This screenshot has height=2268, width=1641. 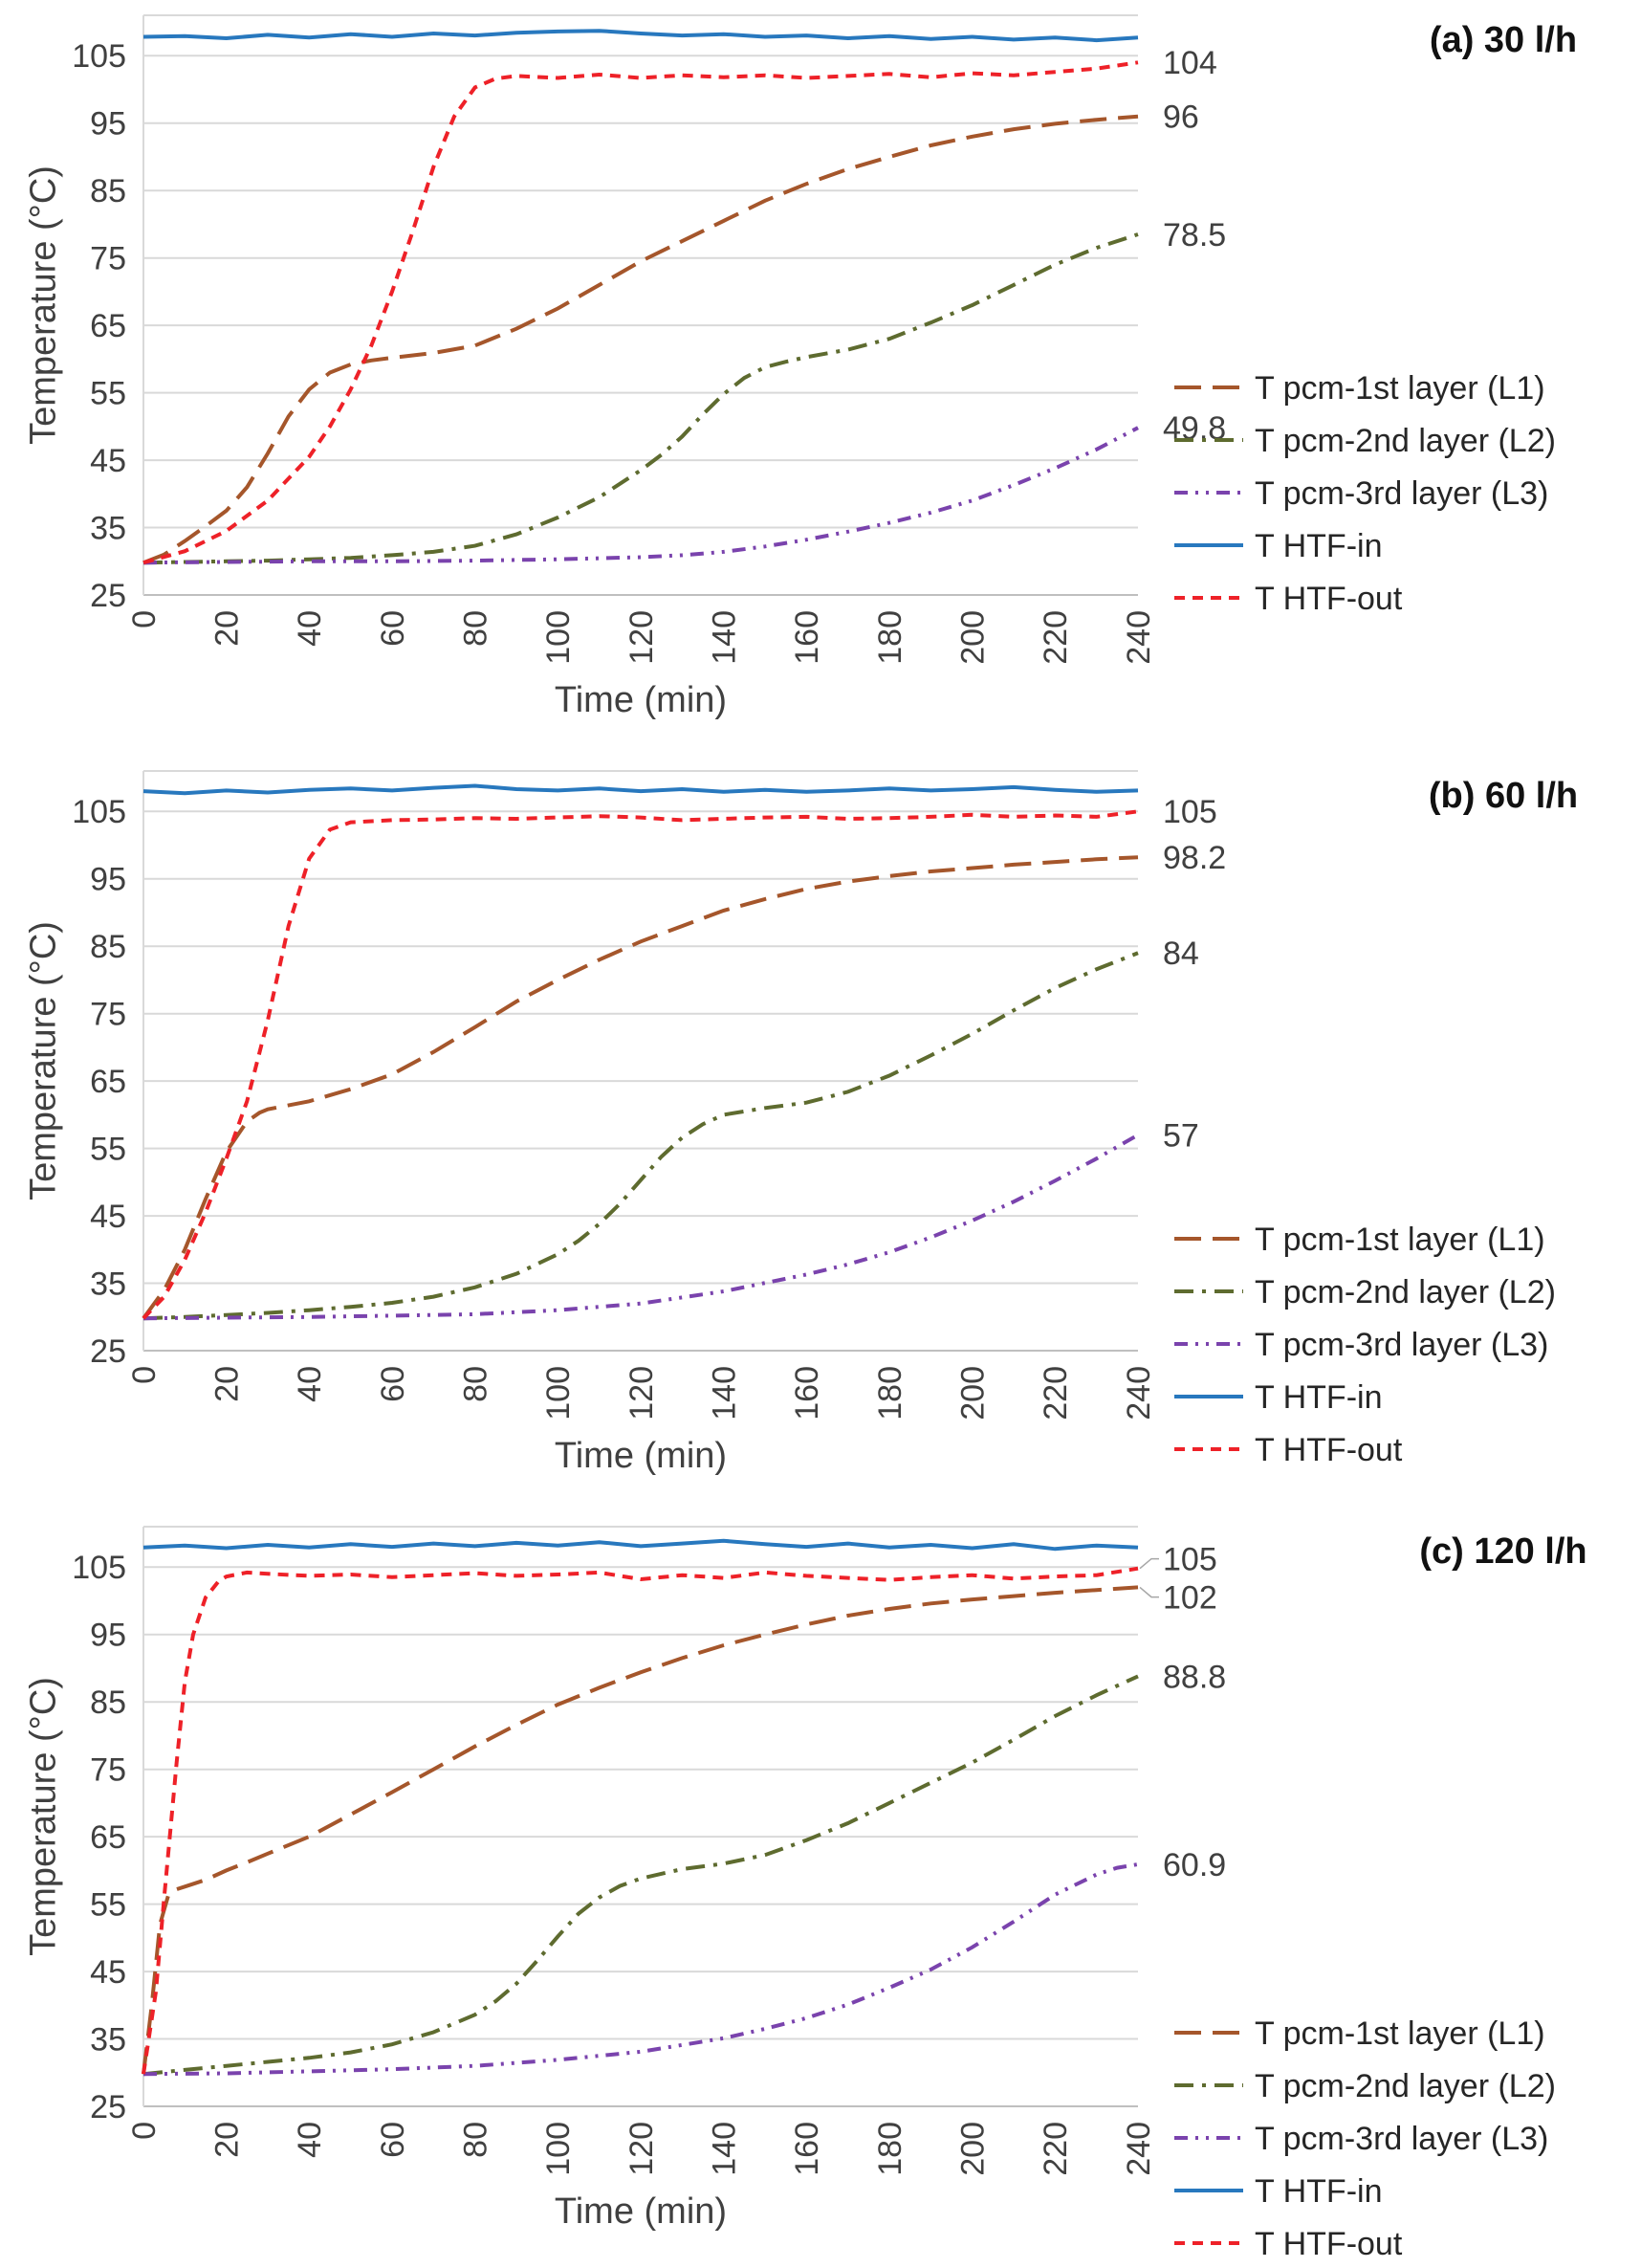 What do you see at coordinates (1056, 637) in the screenshot?
I see `x-tick-label: 220` at bounding box center [1056, 637].